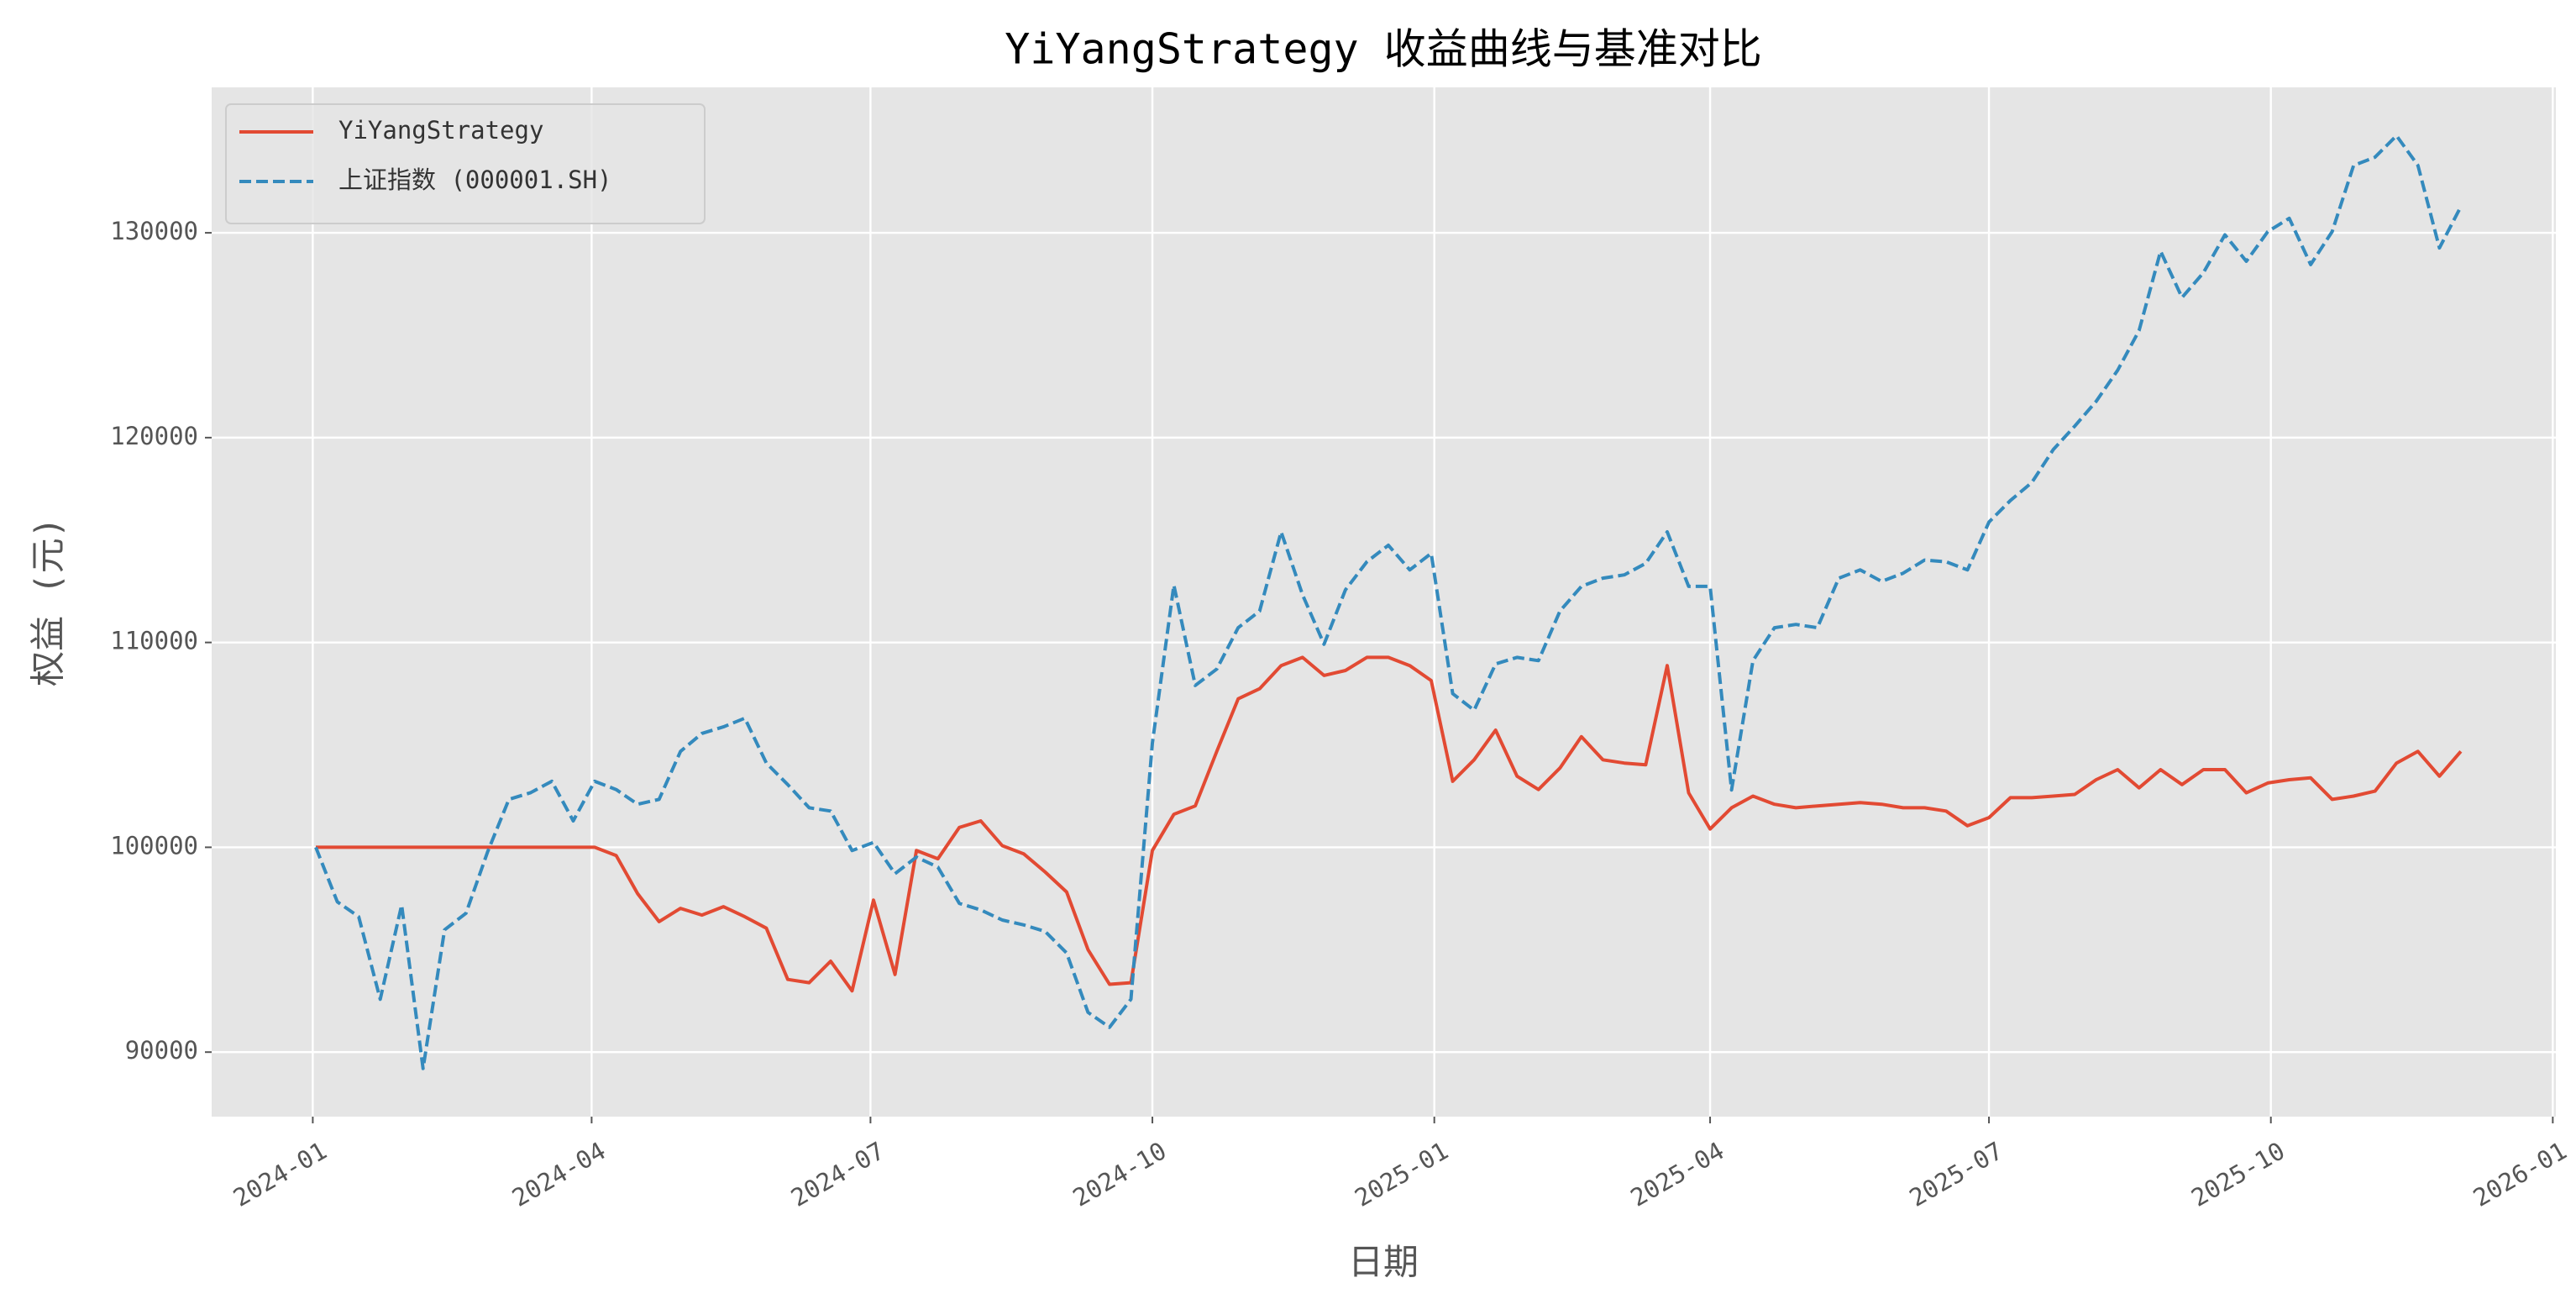  What do you see at coordinates (161, 1050) in the screenshot?
I see `y-tick-label: 90000` at bounding box center [161, 1050].